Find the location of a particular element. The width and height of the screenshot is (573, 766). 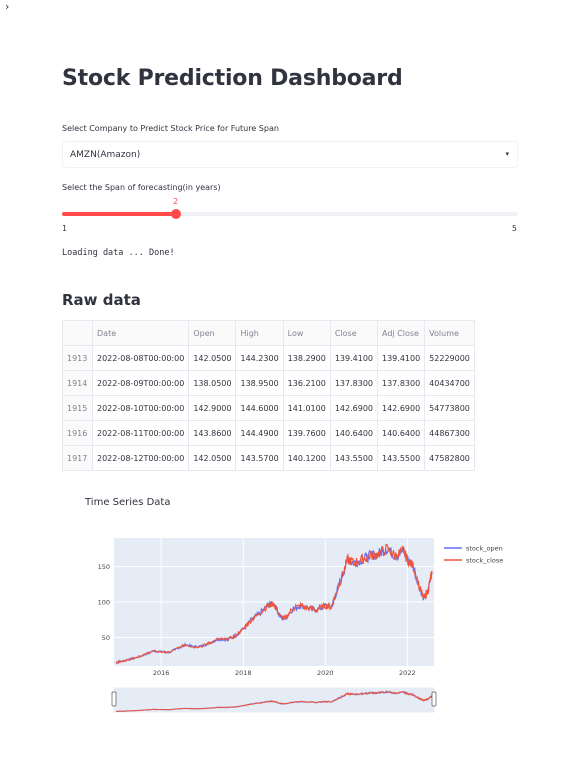

span-slider is located at coordinates (290, 214).